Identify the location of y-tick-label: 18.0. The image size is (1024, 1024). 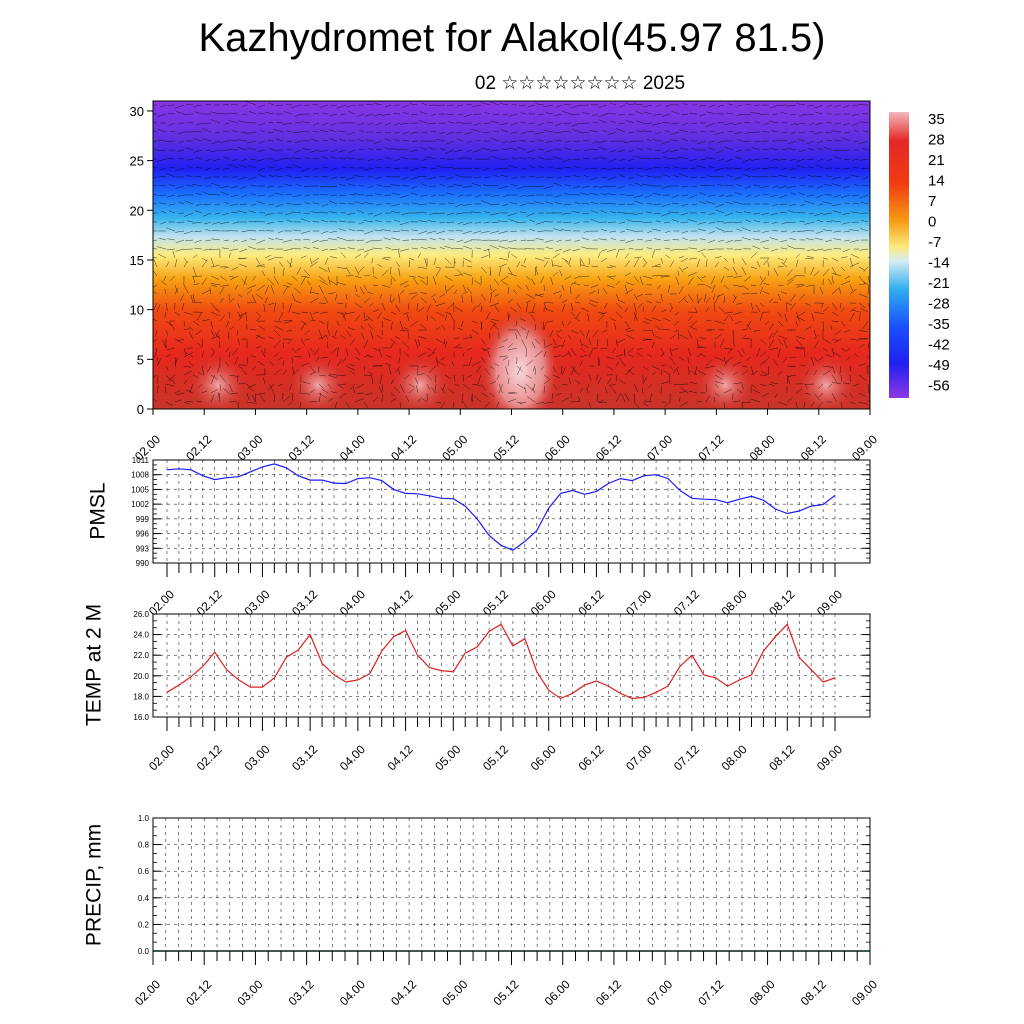
(141, 696).